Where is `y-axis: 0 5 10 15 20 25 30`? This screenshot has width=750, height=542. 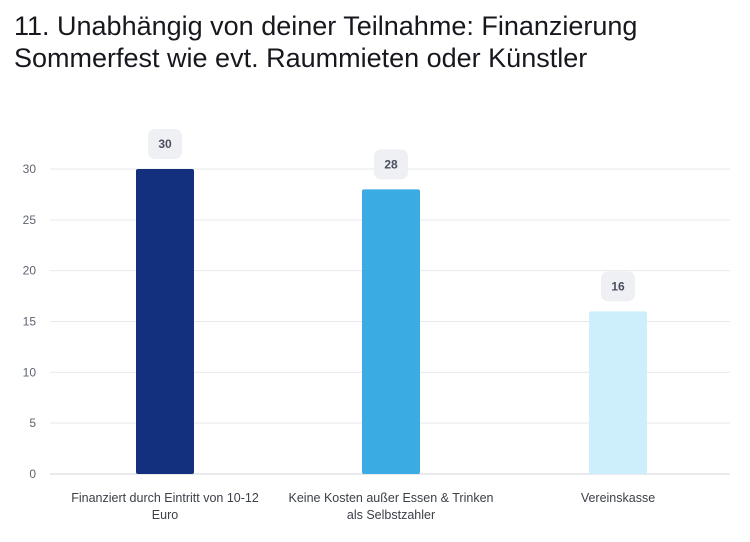 y-axis: 0 5 10 15 20 25 30 is located at coordinates (30, 321).